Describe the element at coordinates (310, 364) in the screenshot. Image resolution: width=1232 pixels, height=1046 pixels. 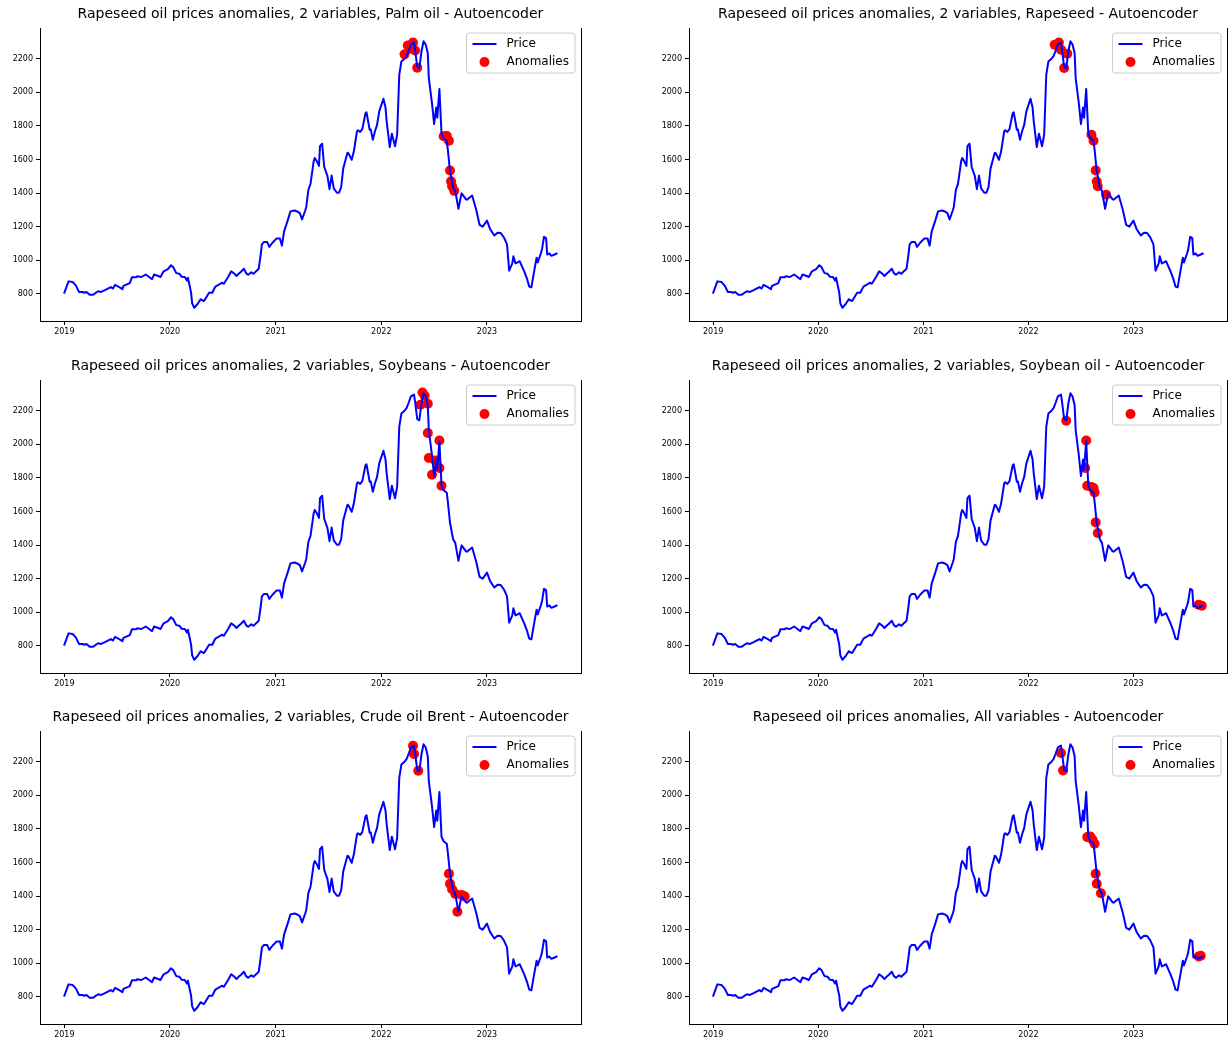
I see `chart-title: Rapeseed oil prices anomalies, 2 variables, Soybeans - Autoencoder` at that location.